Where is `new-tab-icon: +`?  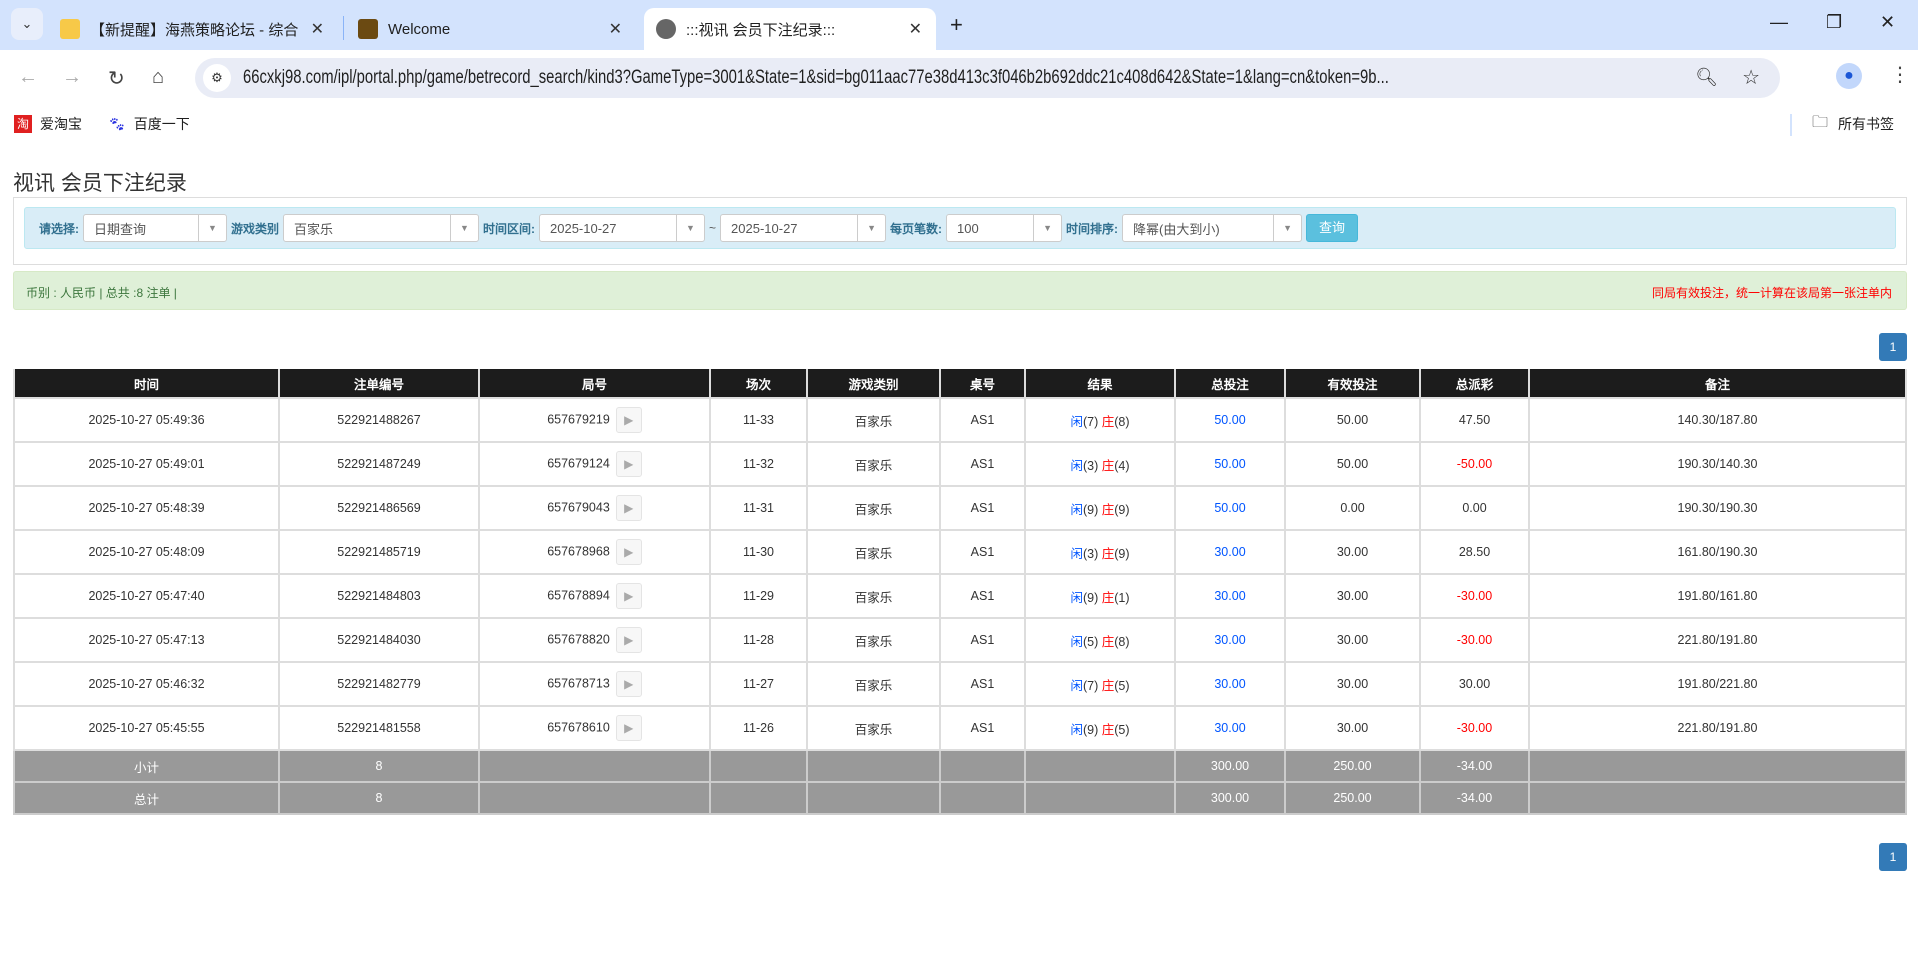 new-tab-icon: + is located at coordinates (956, 24).